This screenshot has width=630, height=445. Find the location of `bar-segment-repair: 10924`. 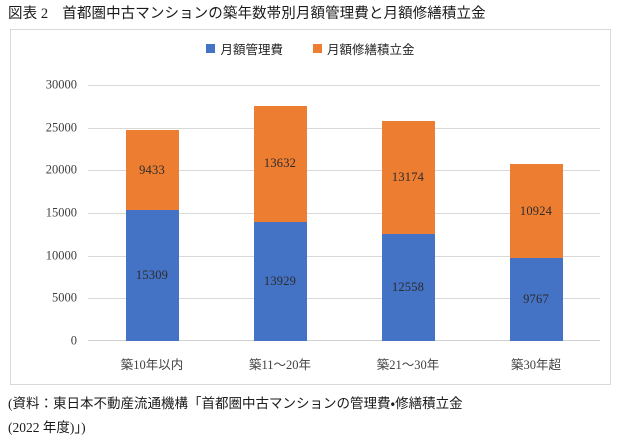

bar-segment-repair: 10924 is located at coordinates (536, 211).